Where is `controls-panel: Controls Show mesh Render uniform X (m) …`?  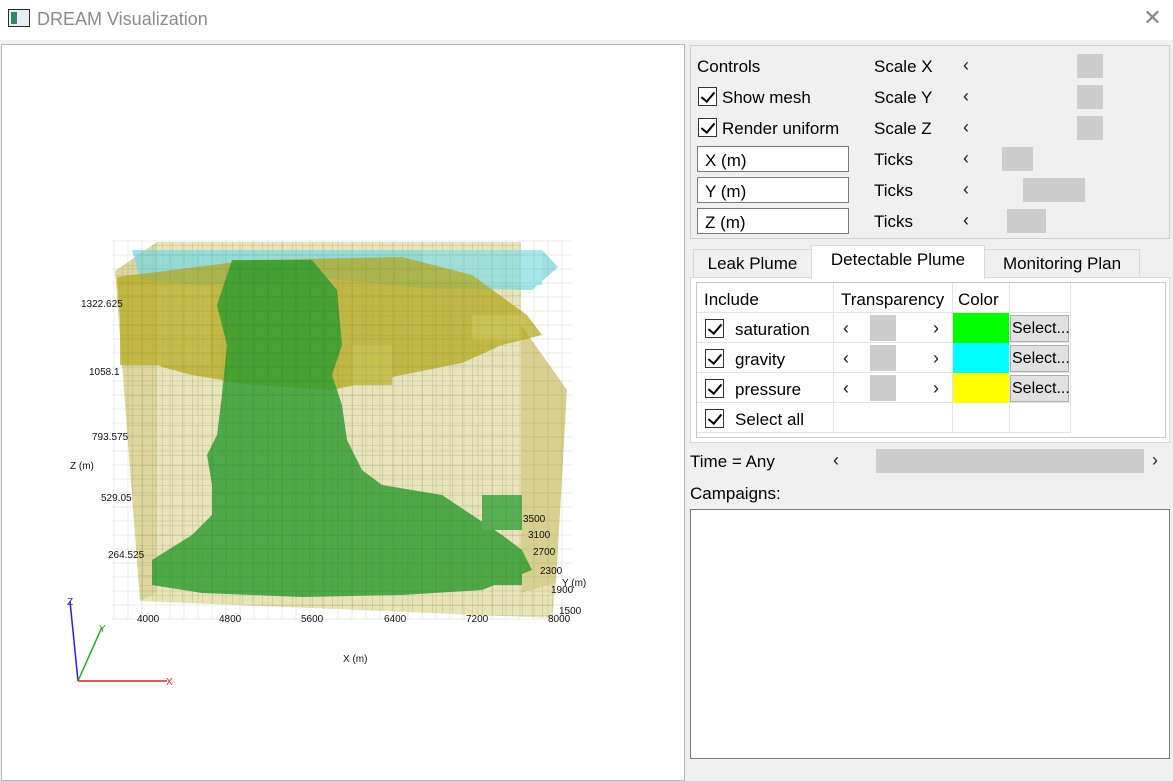
controls-panel: Controls Show mesh Render uniform X (m) … is located at coordinates (930, 142).